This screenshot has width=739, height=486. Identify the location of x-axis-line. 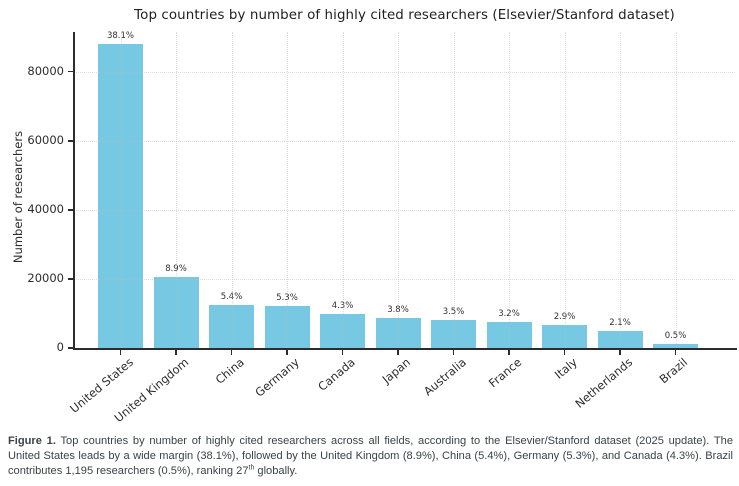
(405, 349).